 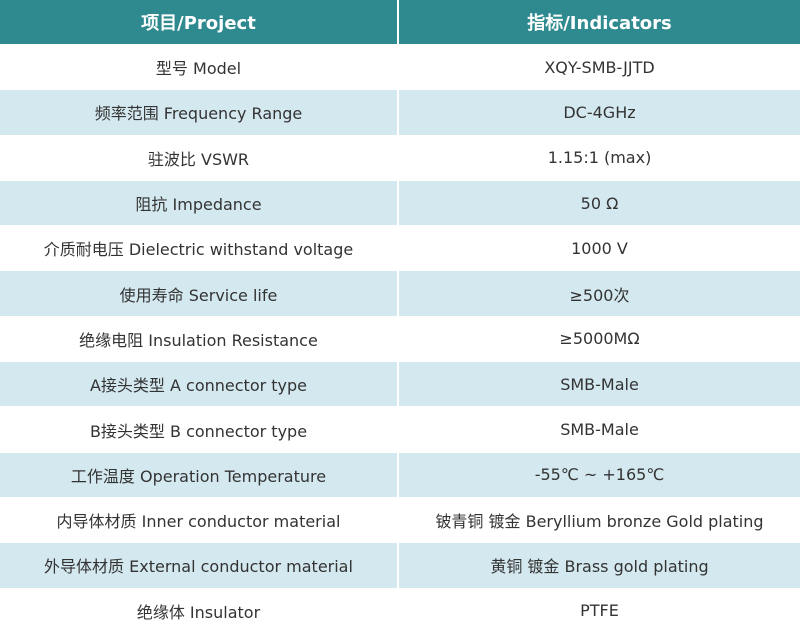 What do you see at coordinates (599, 113) in the screenshot?
I see `table-cell: DC-4GHz` at bounding box center [599, 113].